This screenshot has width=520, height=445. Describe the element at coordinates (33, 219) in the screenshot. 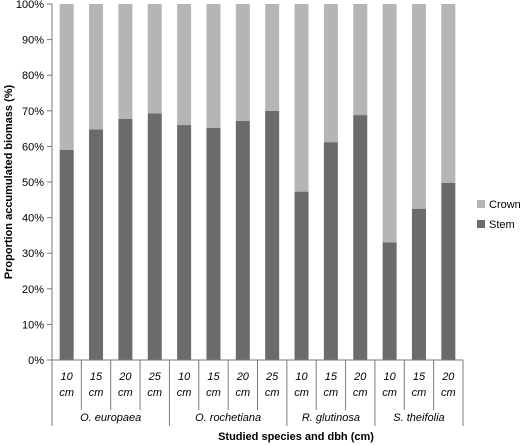

I see `y-tick-label: 40%` at that location.